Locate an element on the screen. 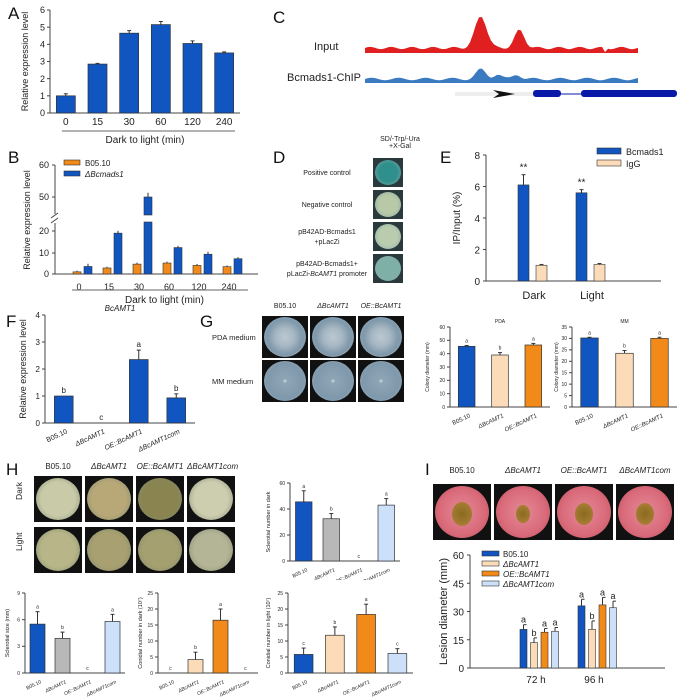 The image size is (681, 700). gene-exon is located at coordinates (547, 93).